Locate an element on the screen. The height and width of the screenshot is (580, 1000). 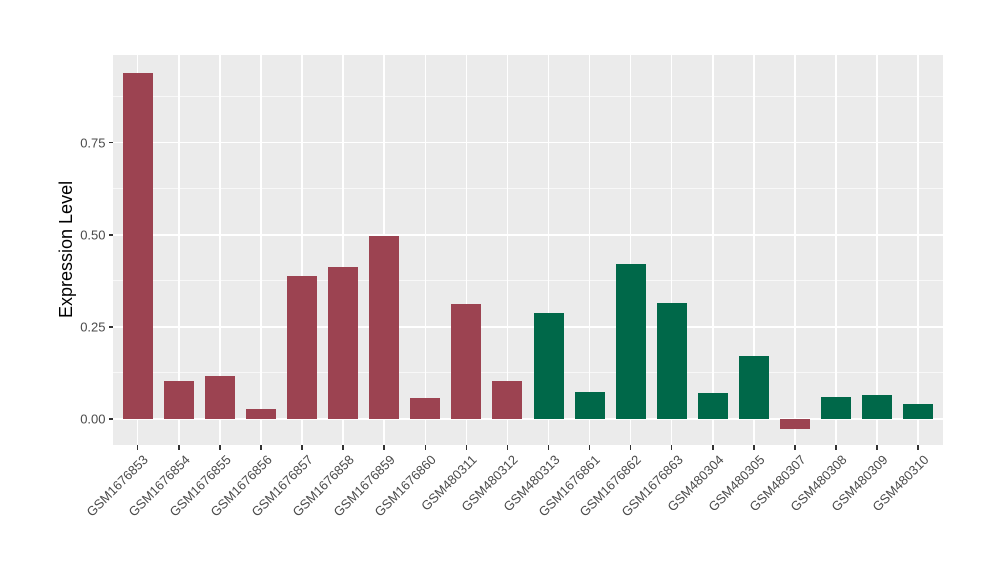
bar-GSM480310 is located at coordinates (918, 411).